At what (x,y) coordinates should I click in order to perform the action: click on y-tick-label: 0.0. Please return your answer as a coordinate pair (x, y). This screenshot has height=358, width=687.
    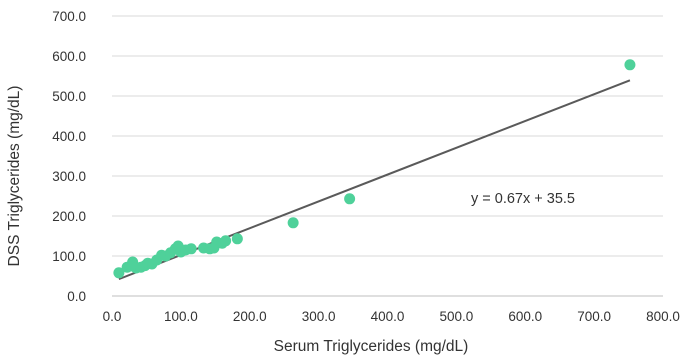
    Looking at the image, I should click on (76, 296).